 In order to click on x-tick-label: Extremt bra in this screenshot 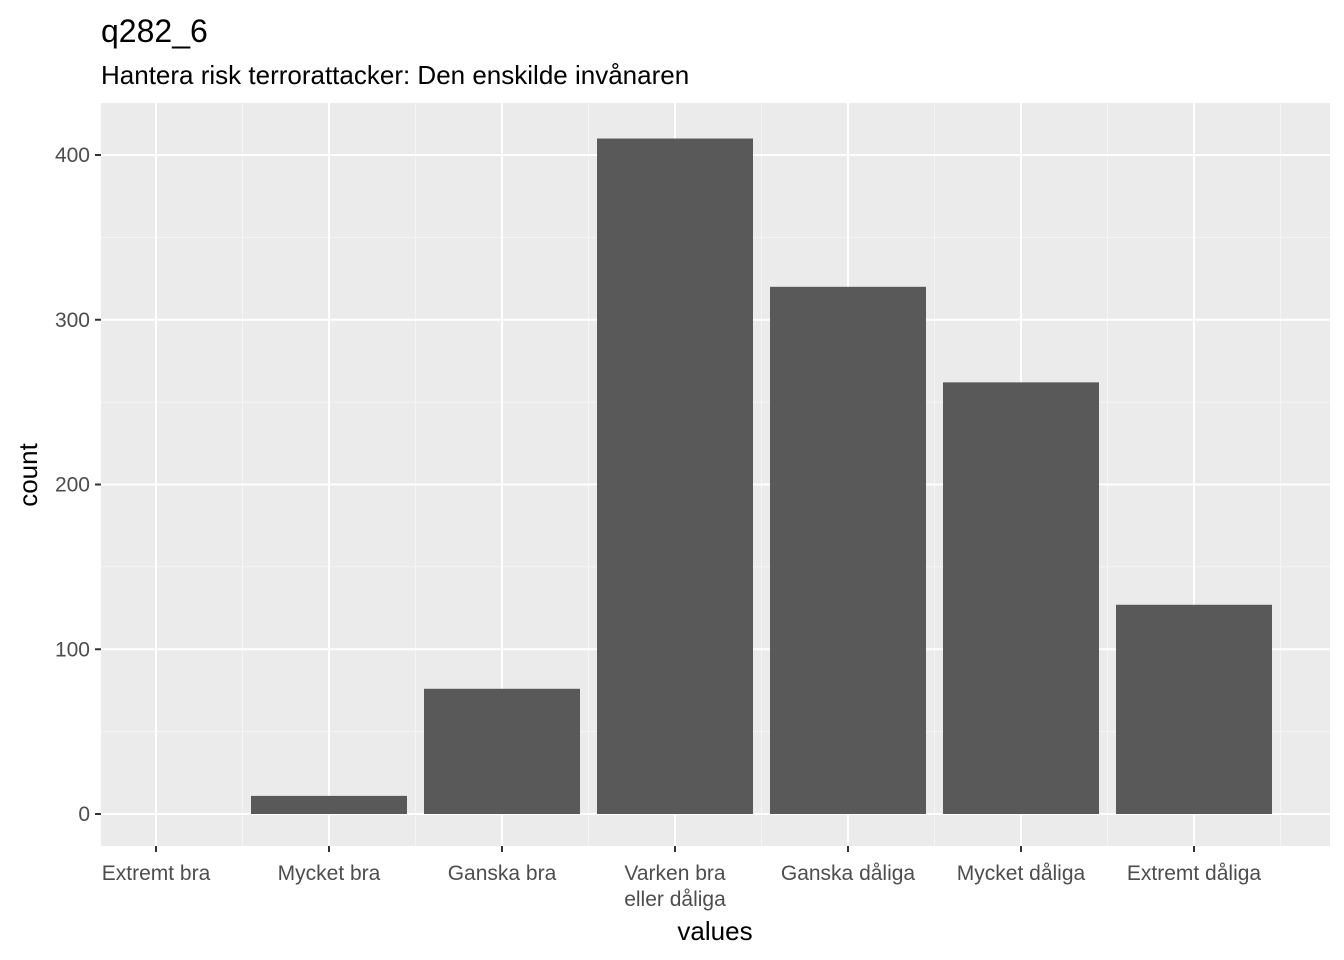, I will do `click(156, 873)`.